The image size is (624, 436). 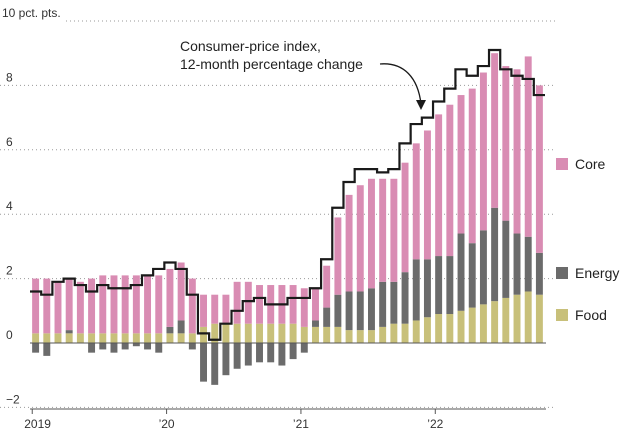 I want to click on legend-swatch-food, so click(x=562, y=315).